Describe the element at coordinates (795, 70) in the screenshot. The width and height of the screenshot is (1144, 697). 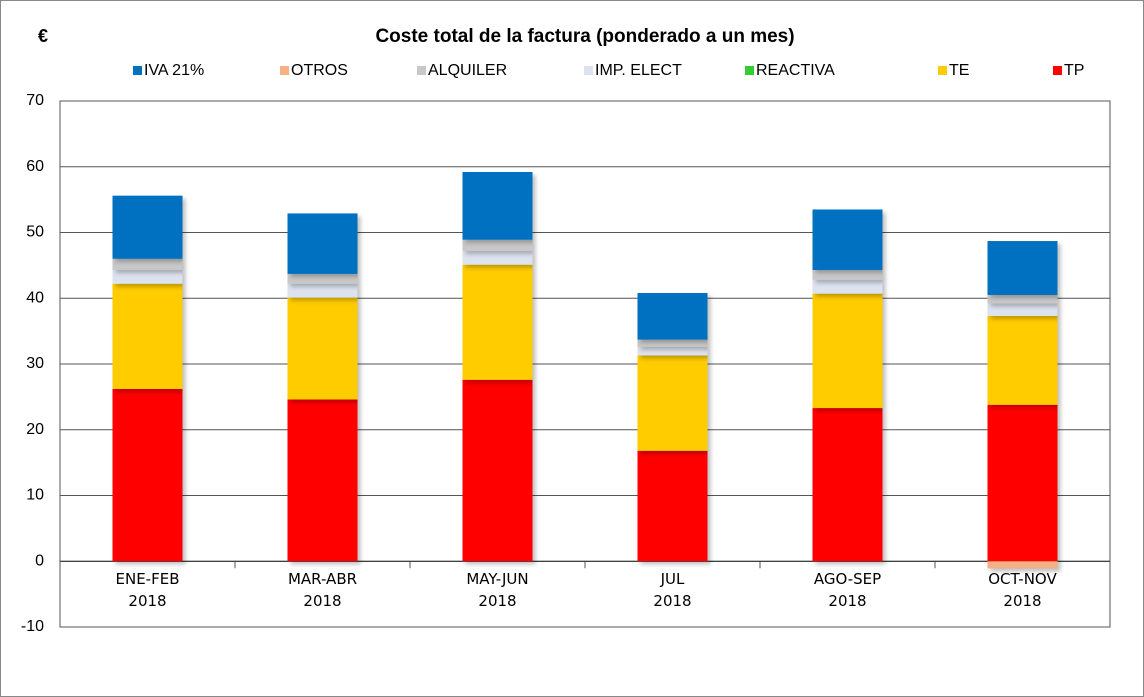
I see `legend-label: REACTIVA` at that location.